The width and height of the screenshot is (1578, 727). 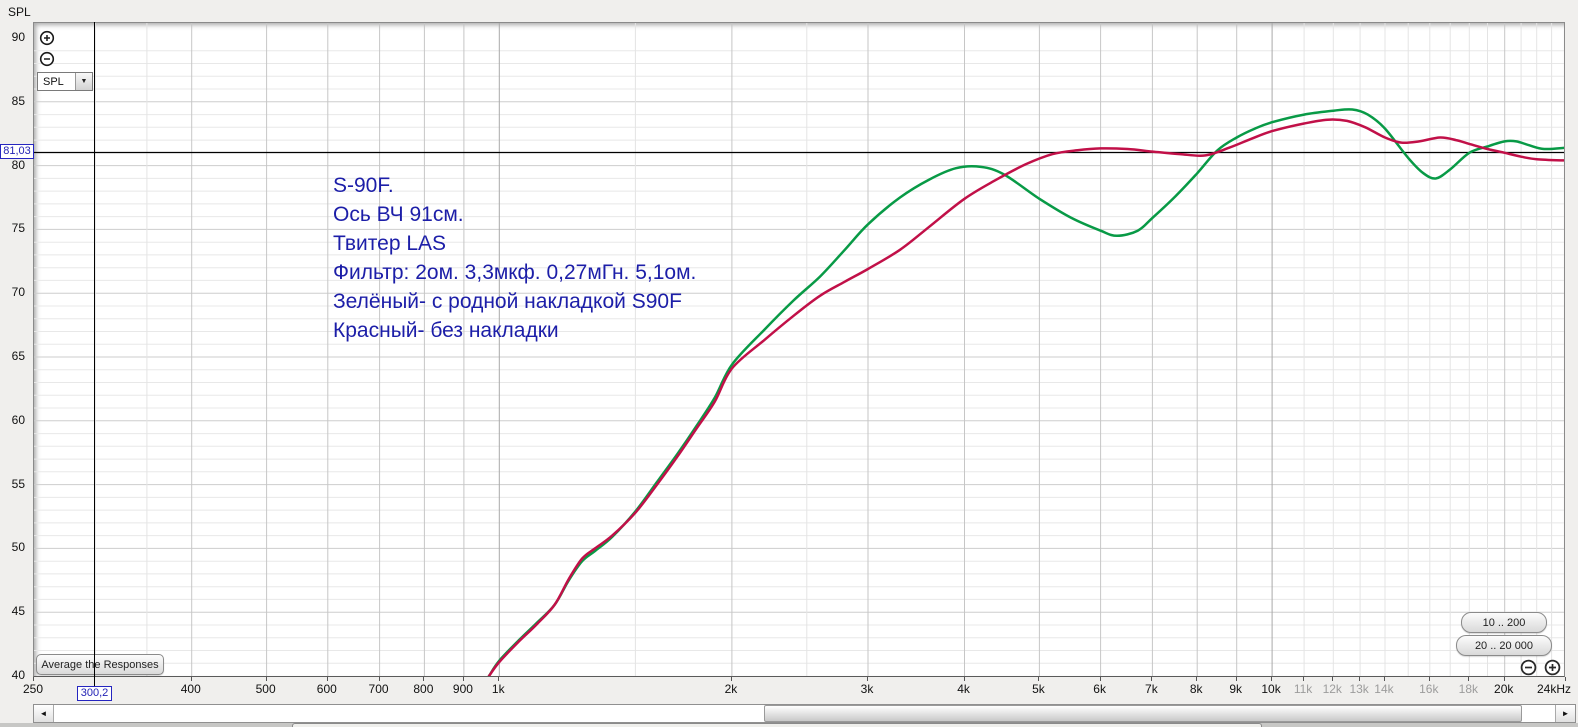 I want to click on y-axis-title: SPL, so click(x=19, y=12).